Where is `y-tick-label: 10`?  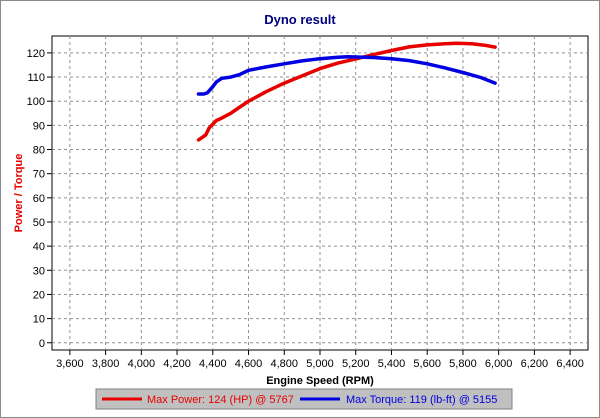
y-tick-label: 10 is located at coordinates (39, 320).